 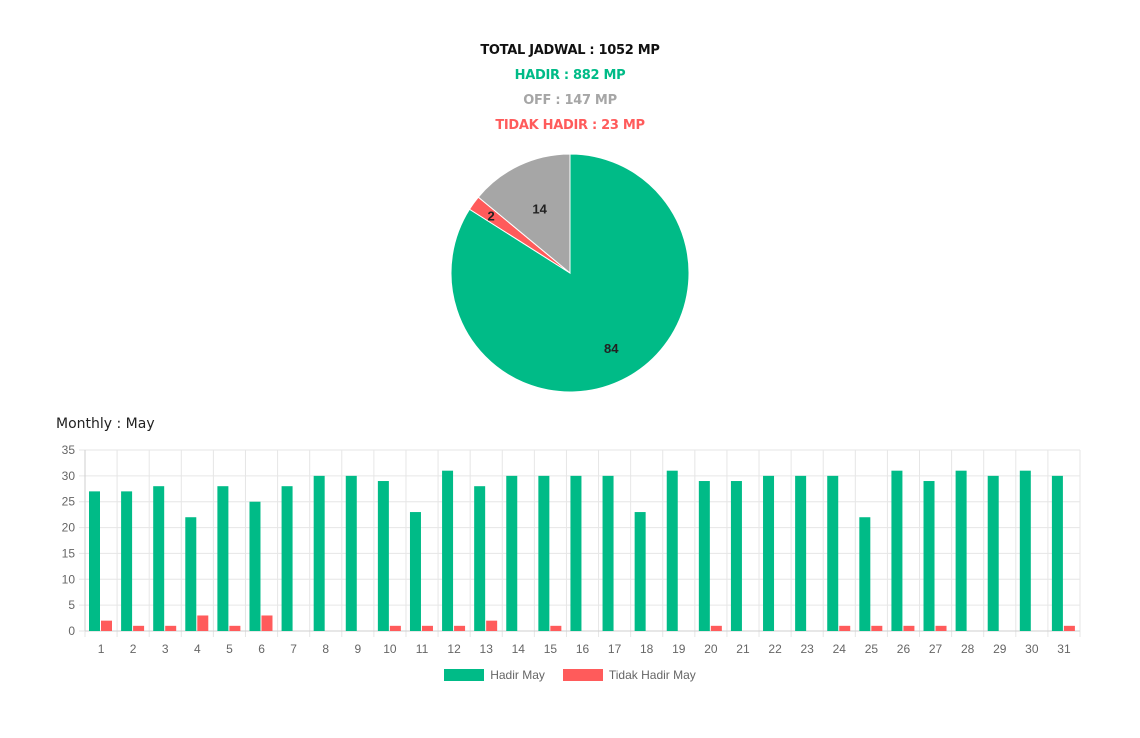 What do you see at coordinates (517, 675) in the screenshot?
I see `legend-label-hadir: Hadir May` at bounding box center [517, 675].